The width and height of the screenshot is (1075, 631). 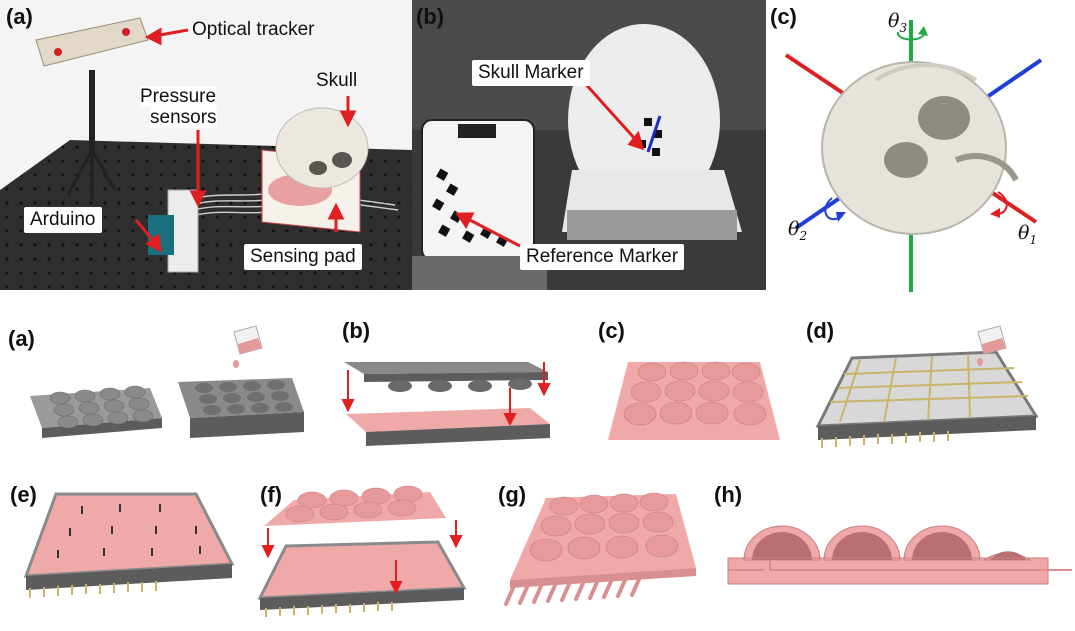 What do you see at coordinates (183, 117) in the screenshot?
I see `pressure-sensors-label-line2: sensors` at bounding box center [183, 117].